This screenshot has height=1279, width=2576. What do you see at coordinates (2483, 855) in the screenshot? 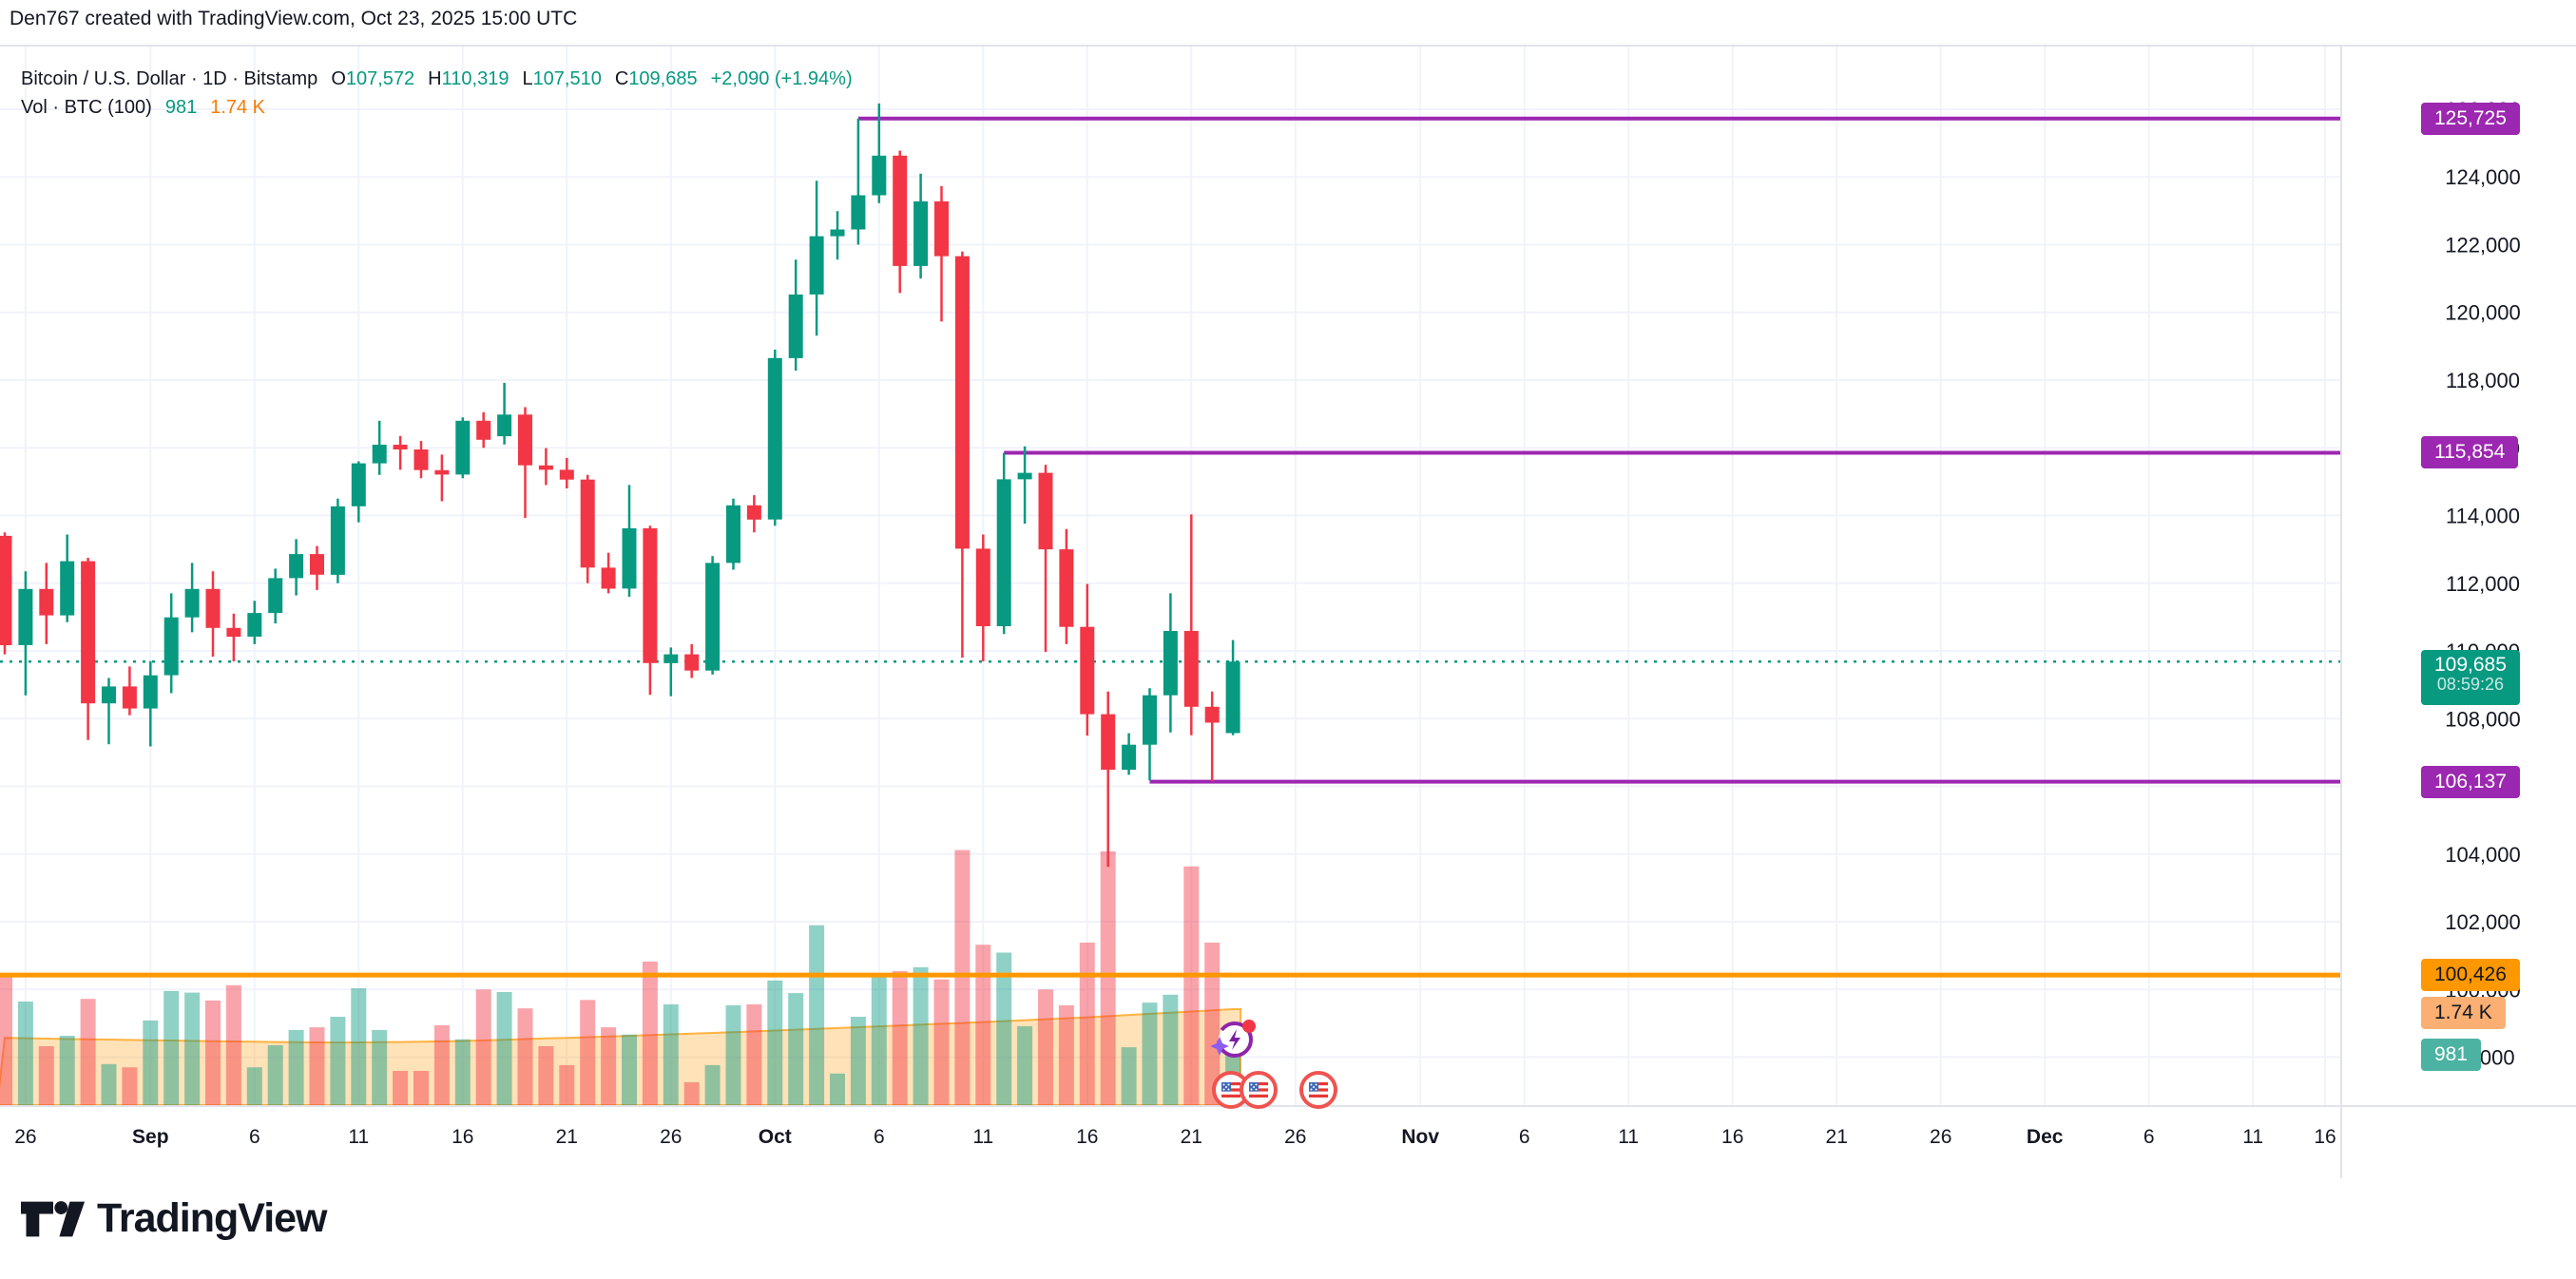
I see `y-axis-tick: 104,000` at bounding box center [2483, 855].